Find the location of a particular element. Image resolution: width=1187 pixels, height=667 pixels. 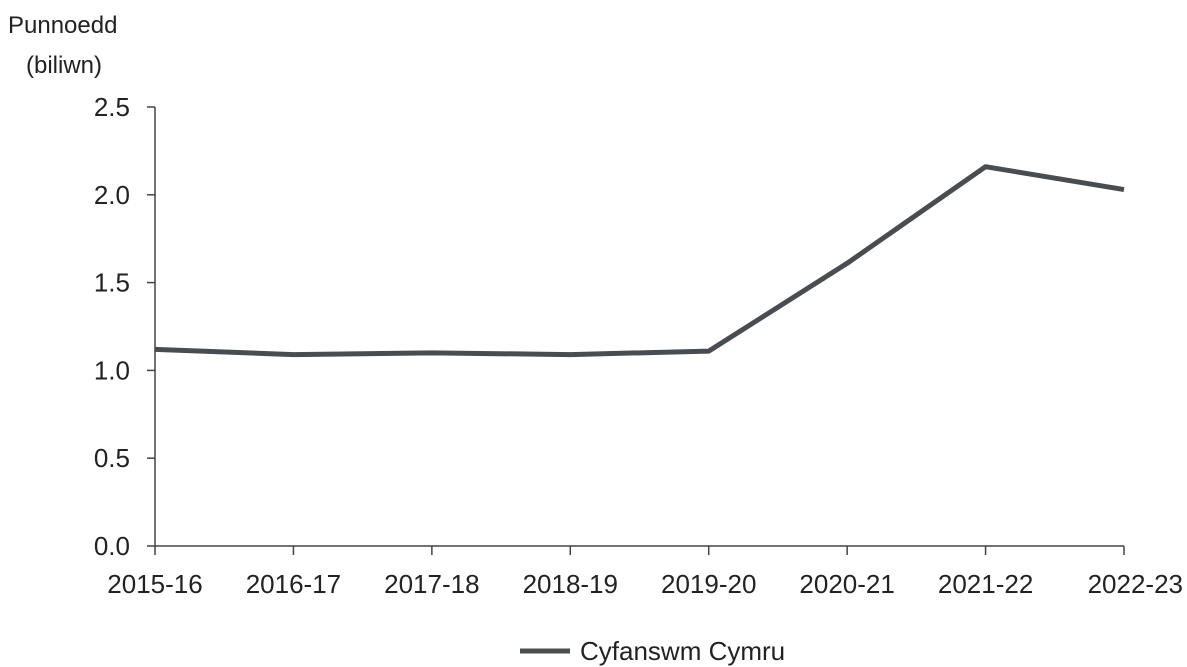

x-tick-label: 2016-17 is located at coordinates (293, 584).